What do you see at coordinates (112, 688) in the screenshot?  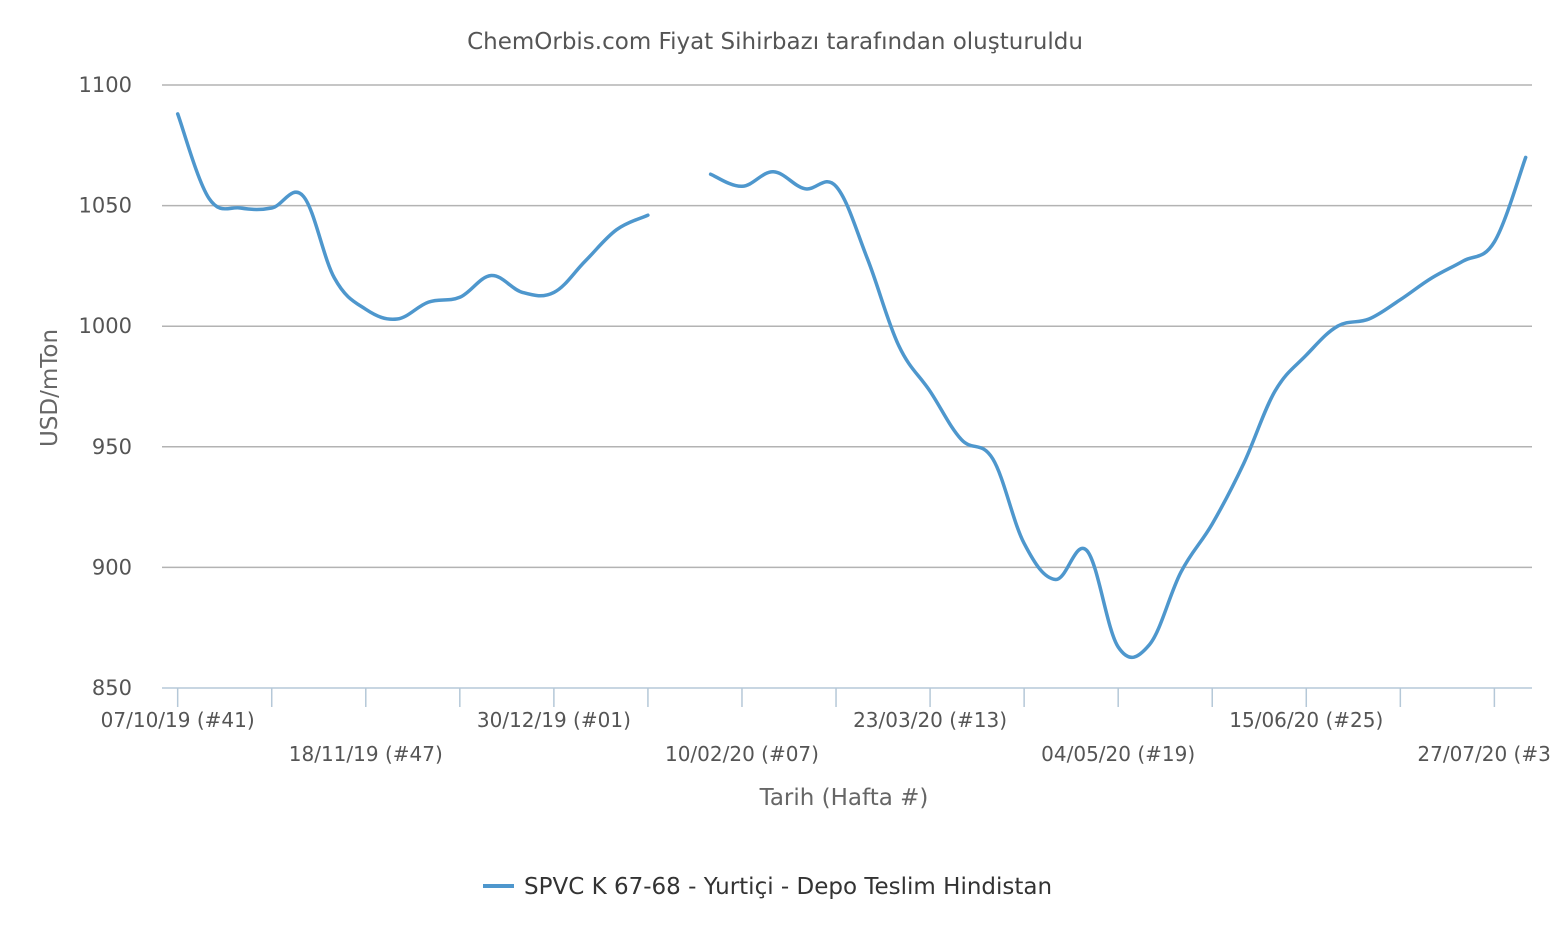 I see `y-tick-label: 850` at bounding box center [112, 688].